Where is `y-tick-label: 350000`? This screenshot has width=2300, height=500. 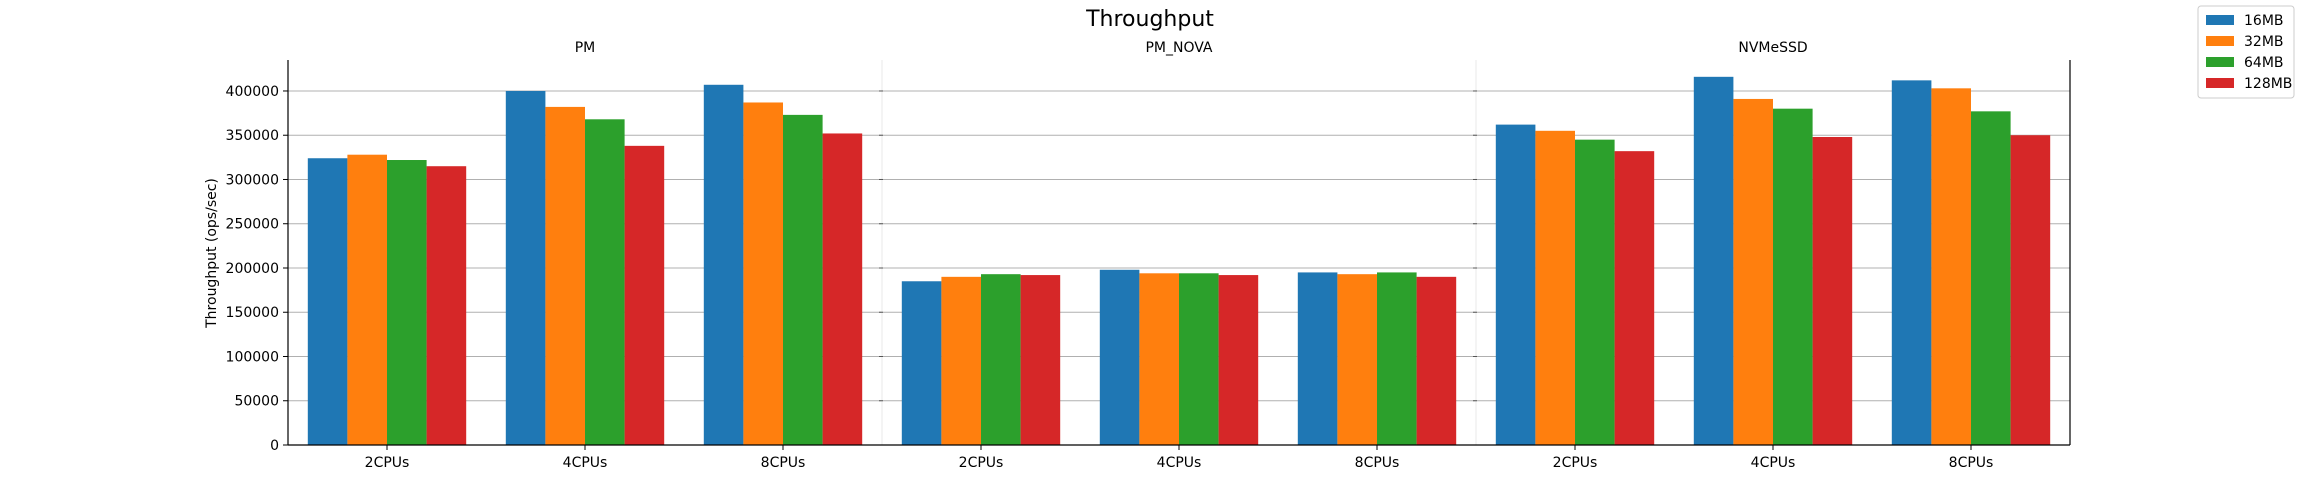 y-tick-label: 350000 is located at coordinates (252, 136).